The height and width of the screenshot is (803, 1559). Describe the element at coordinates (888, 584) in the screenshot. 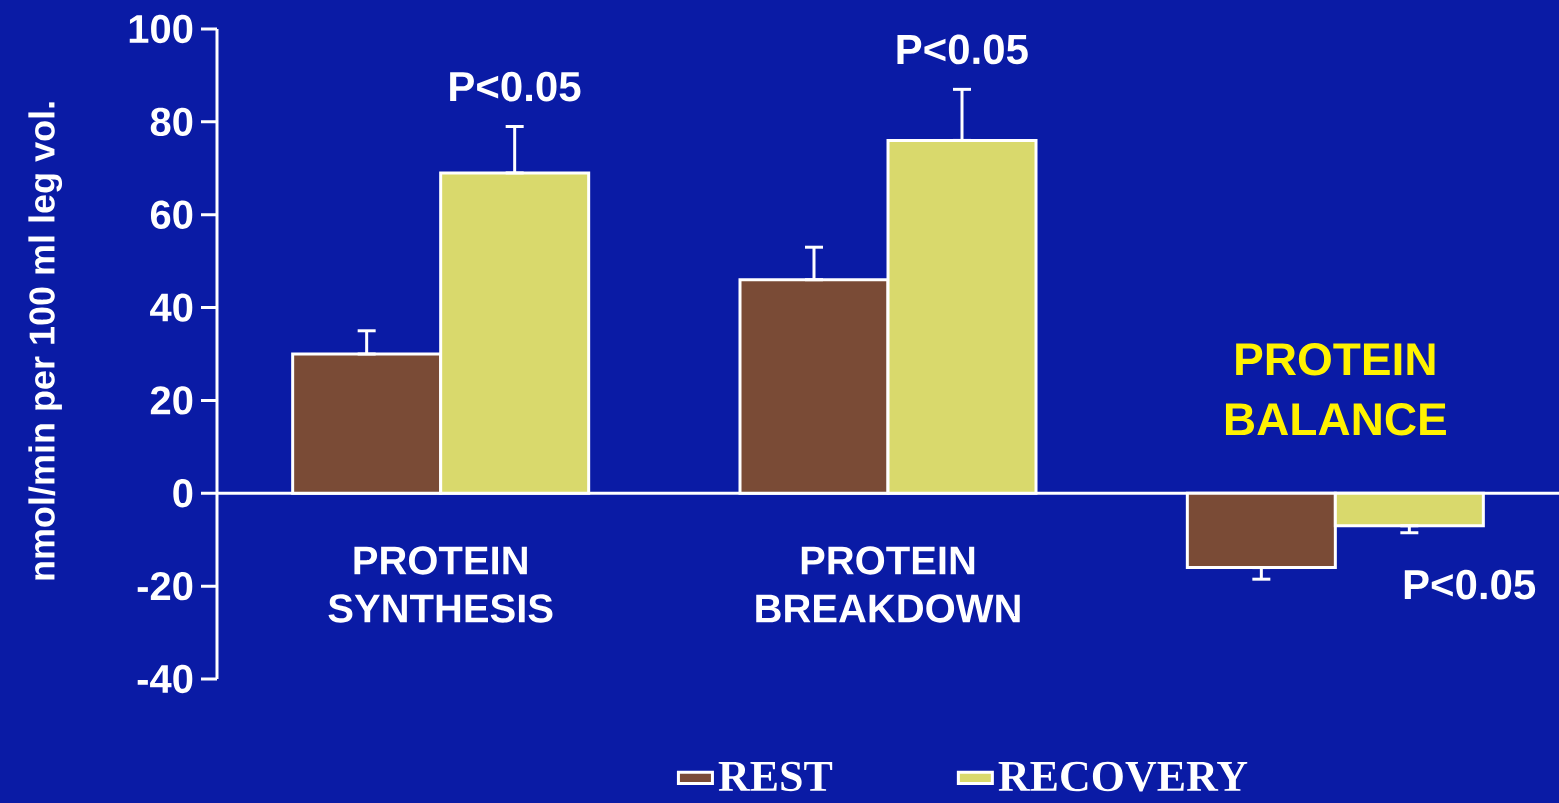

I see `x-tick-label: PROTEIN BREAKDOWN` at that location.